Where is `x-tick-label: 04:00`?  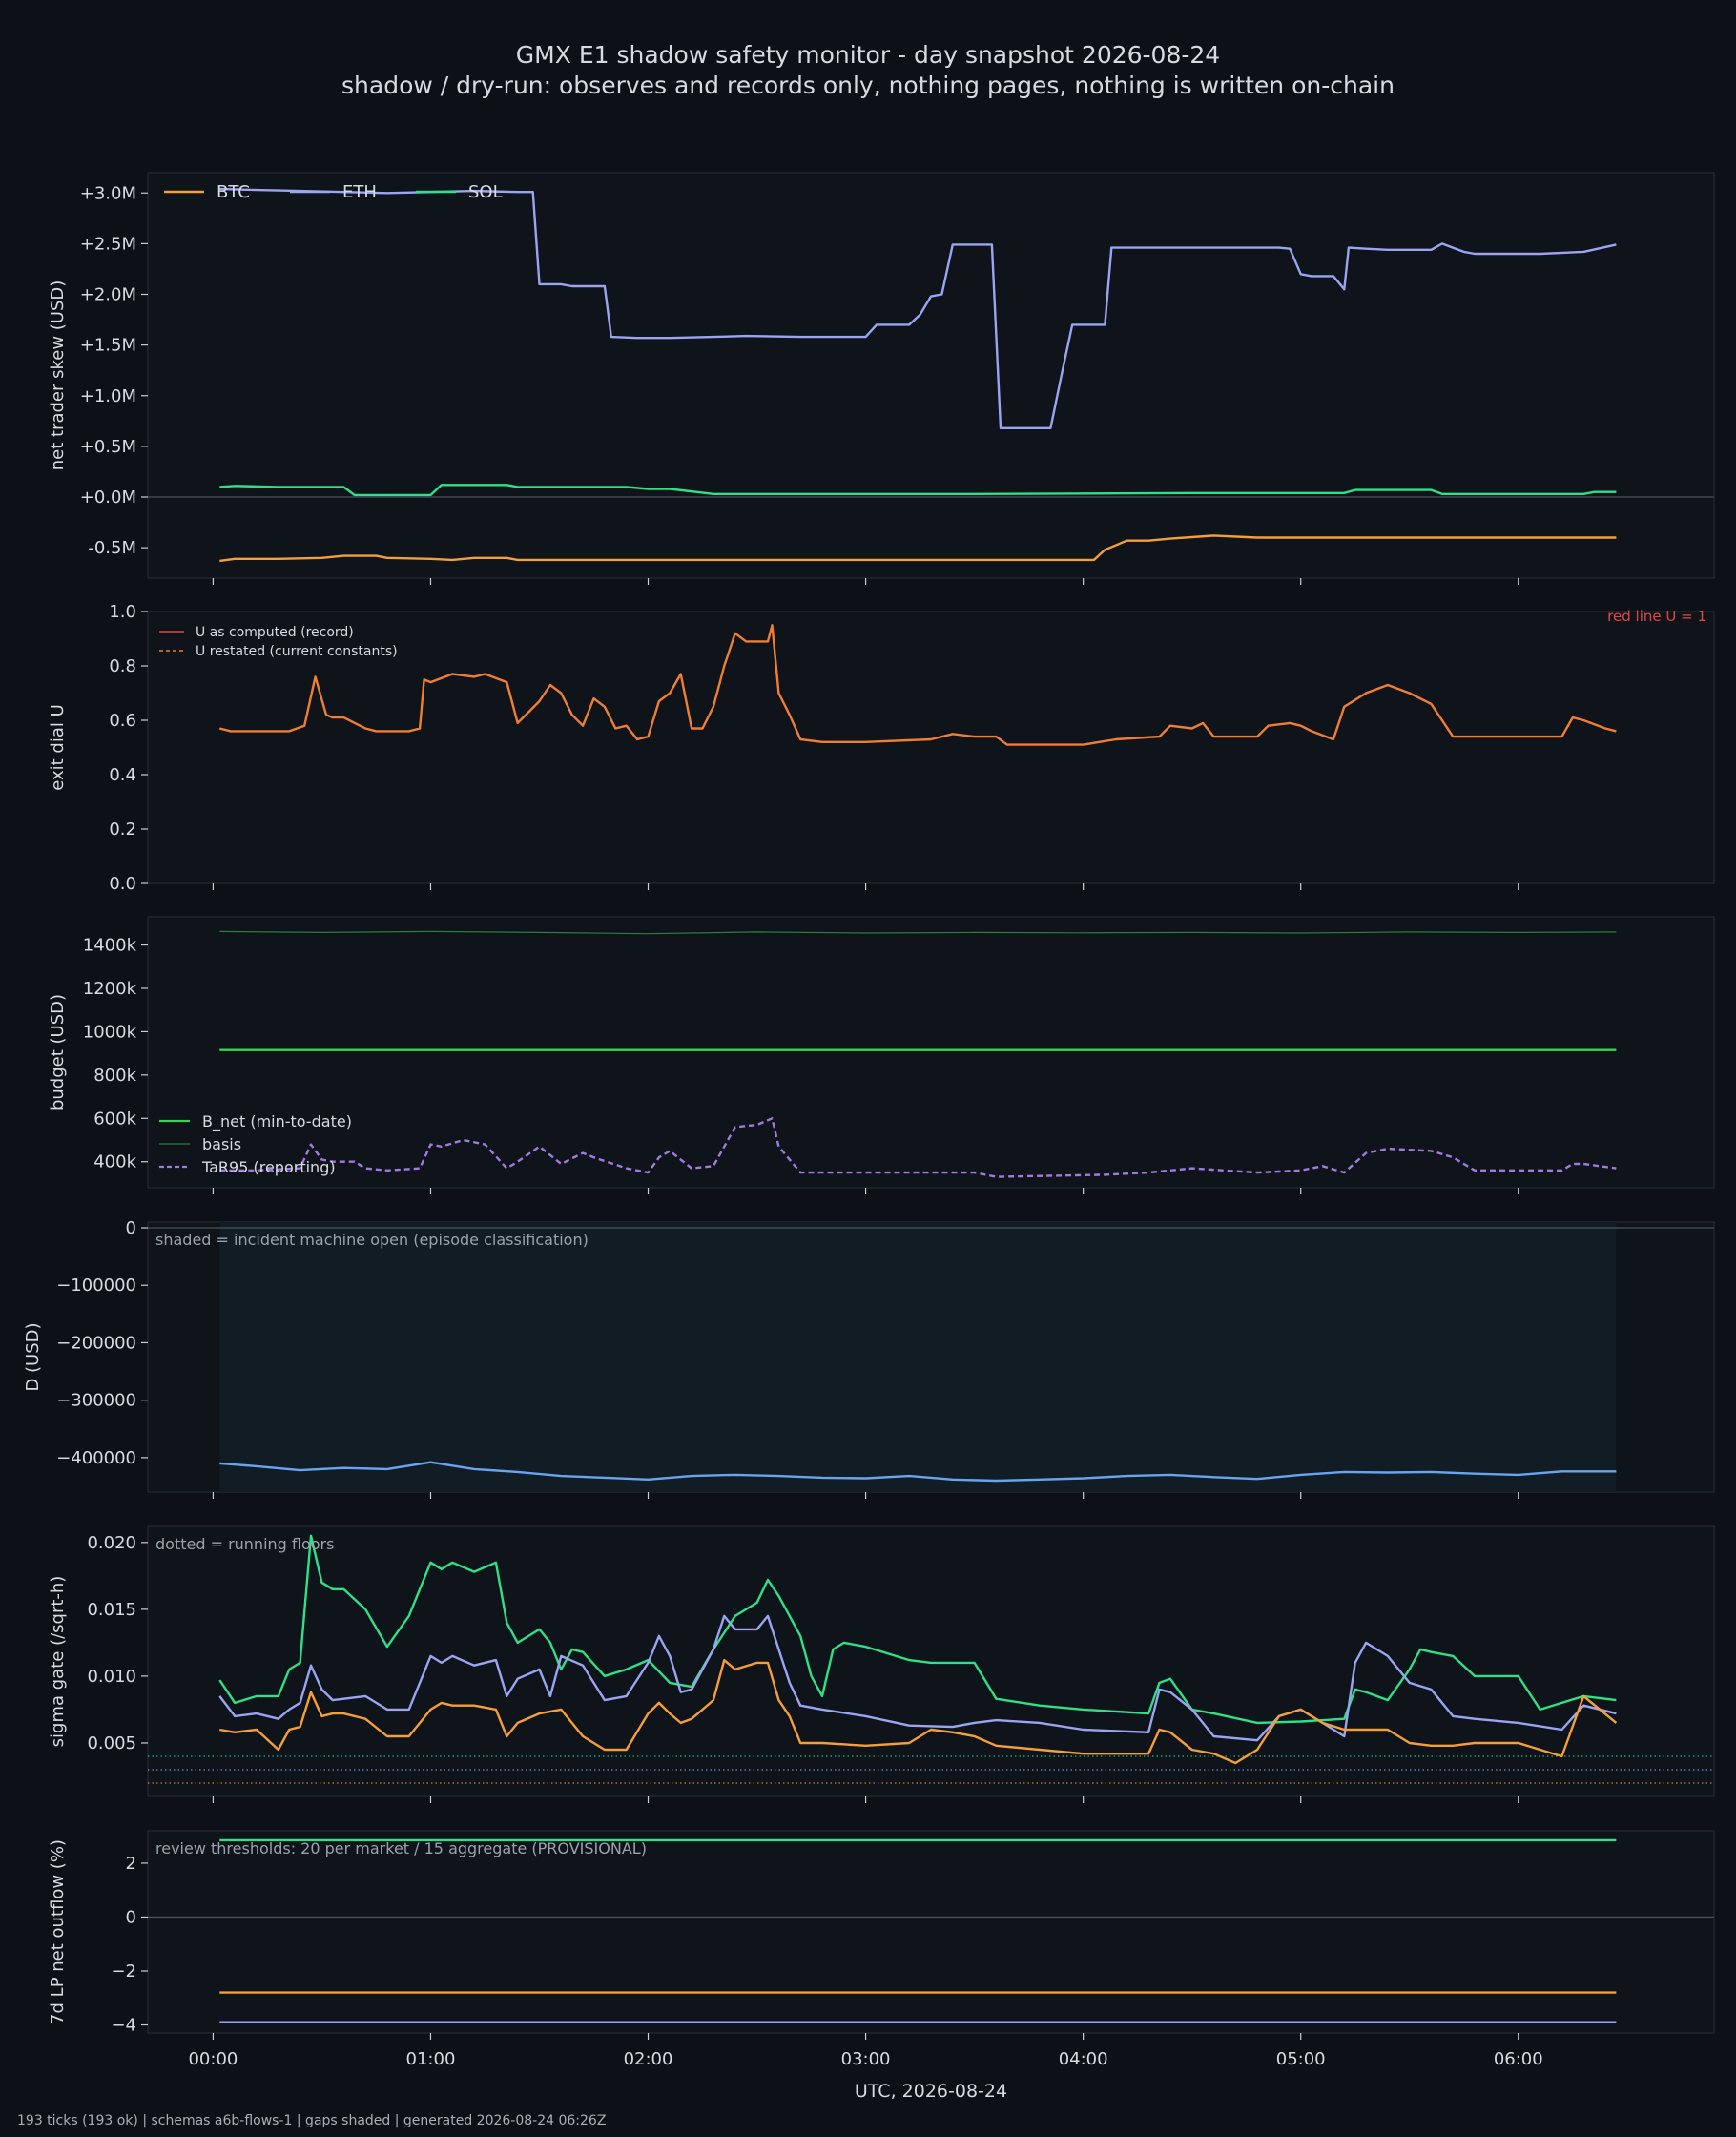
x-tick-label: 04:00 is located at coordinates (1084, 2059).